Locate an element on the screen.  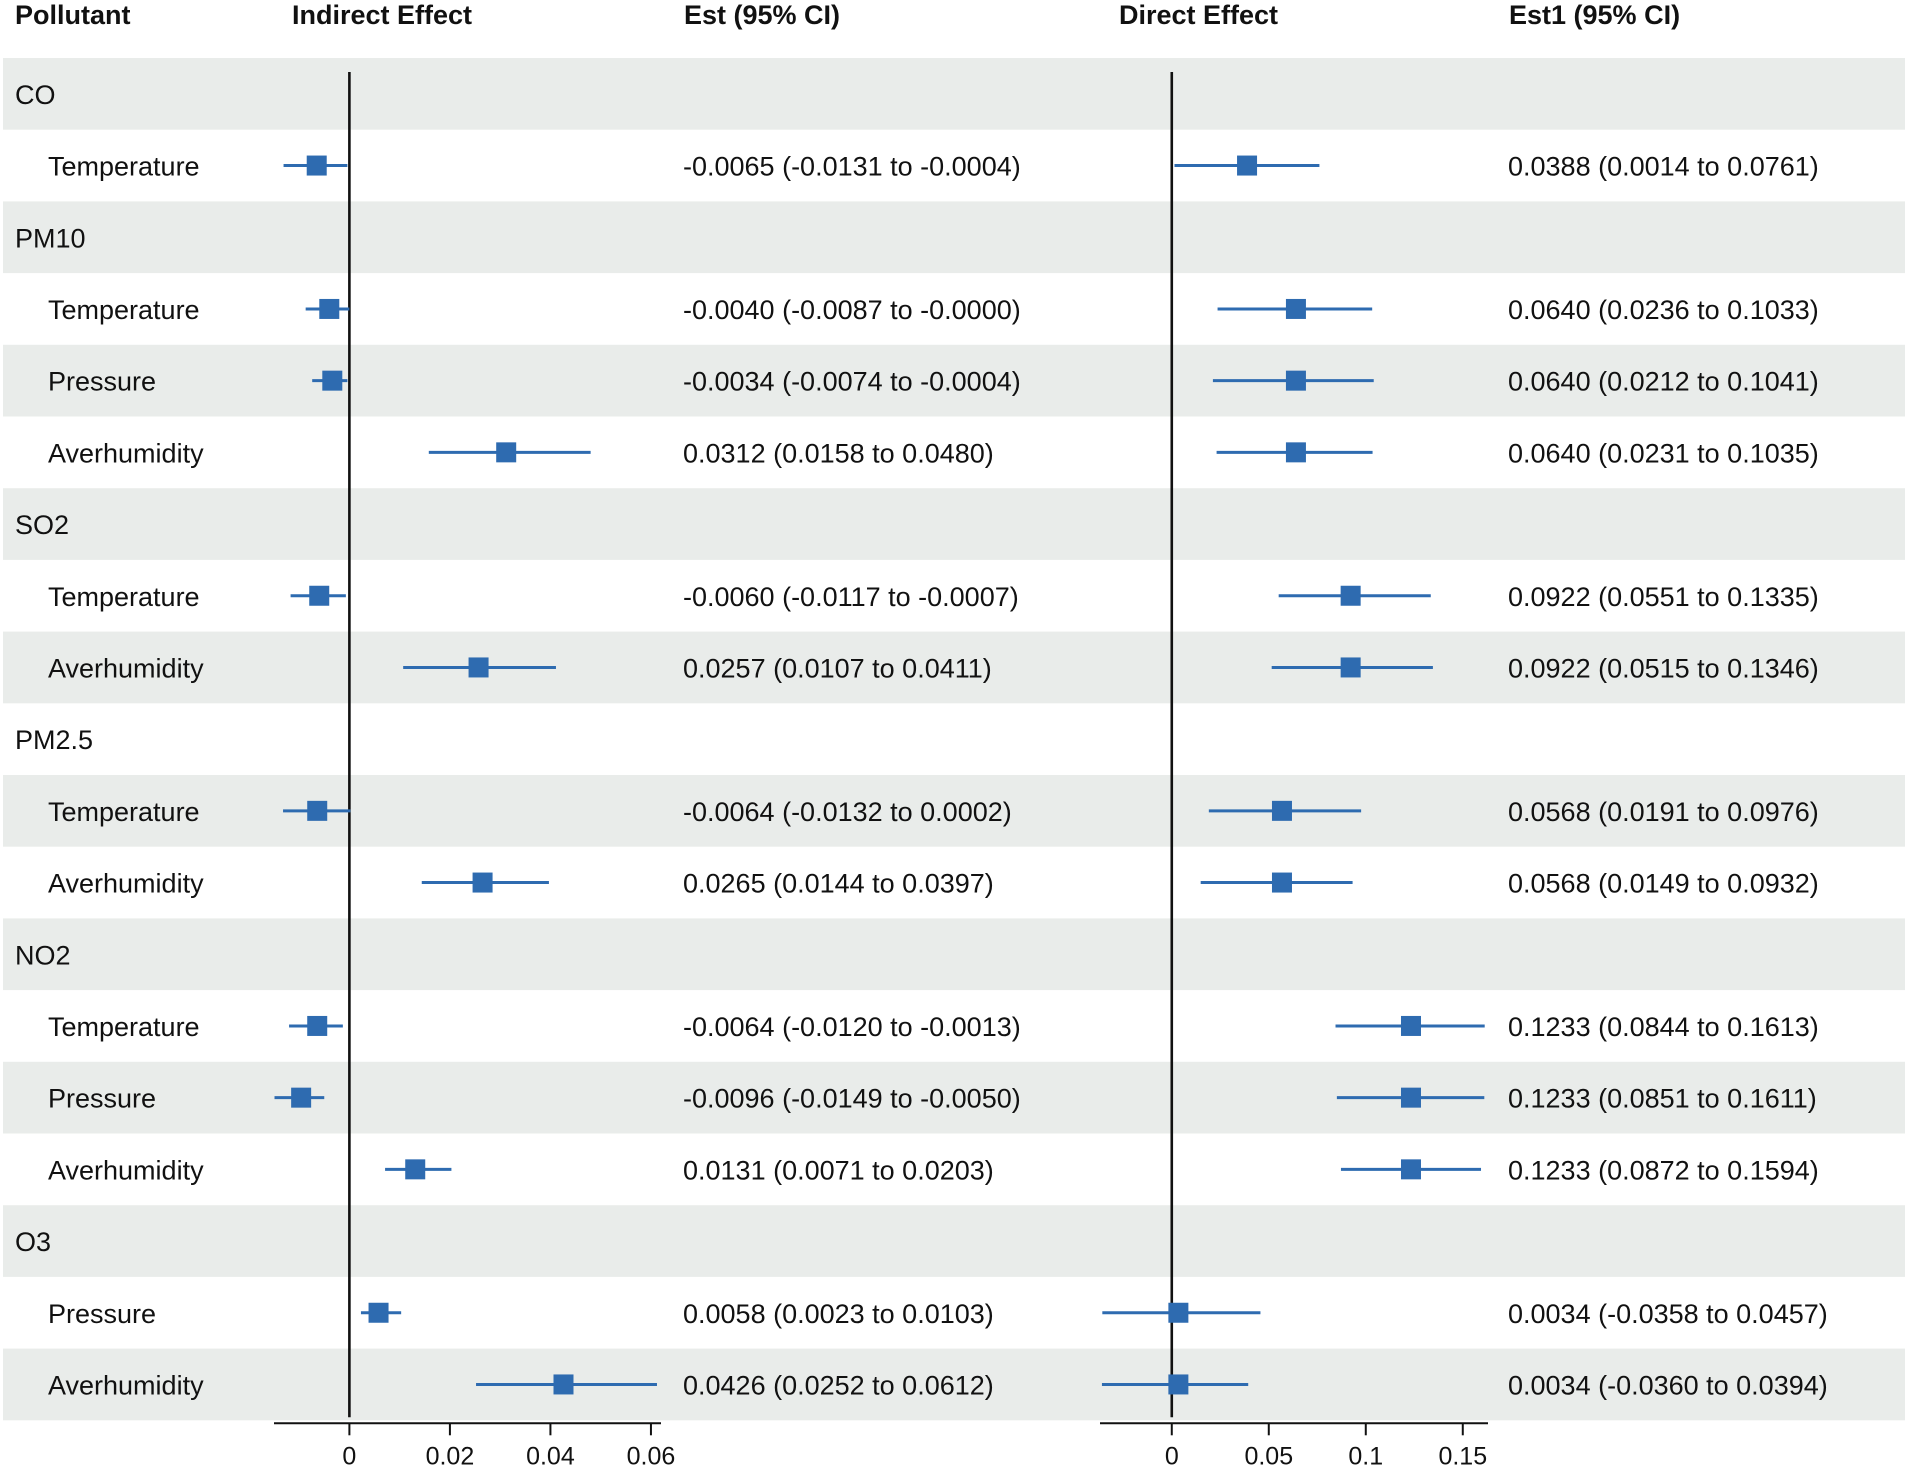
group-label: NO2 is located at coordinates (43, 955).